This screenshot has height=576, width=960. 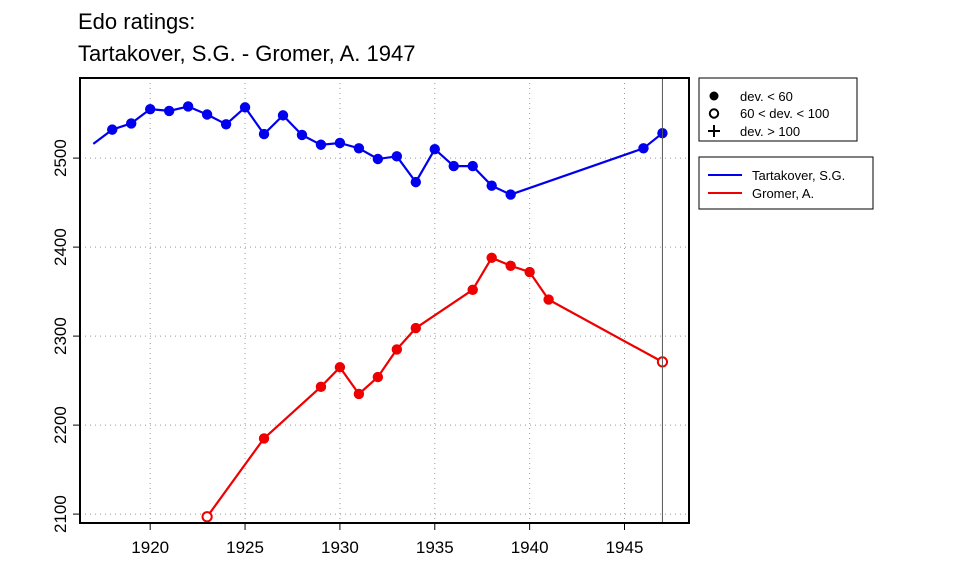 I want to click on legend-plus-icon, so click(x=714, y=131).